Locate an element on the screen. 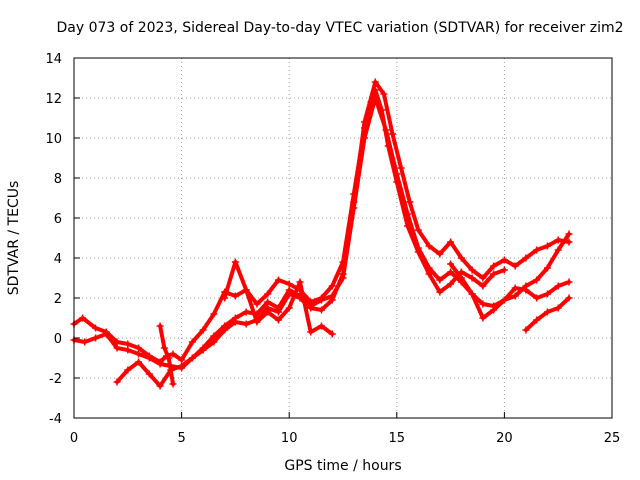 The image size is (640, 480). y-tick-label: 12 is located at coordinates (53, 99).